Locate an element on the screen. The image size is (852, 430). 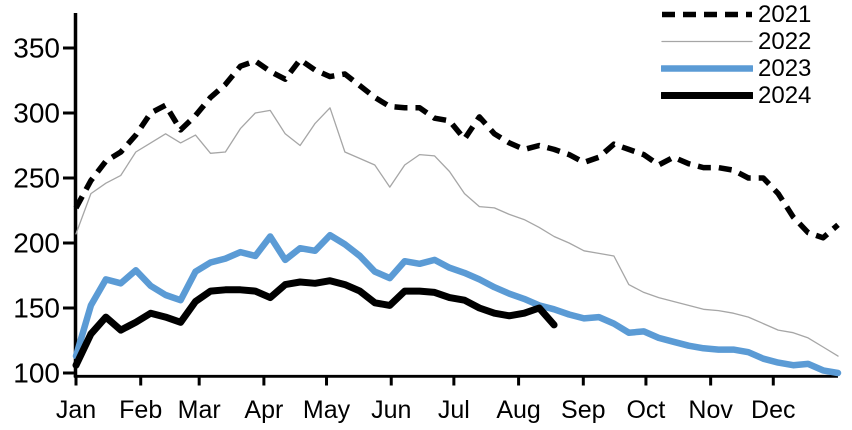
legend-swatch-2023 is located at coordinates (707, 68).